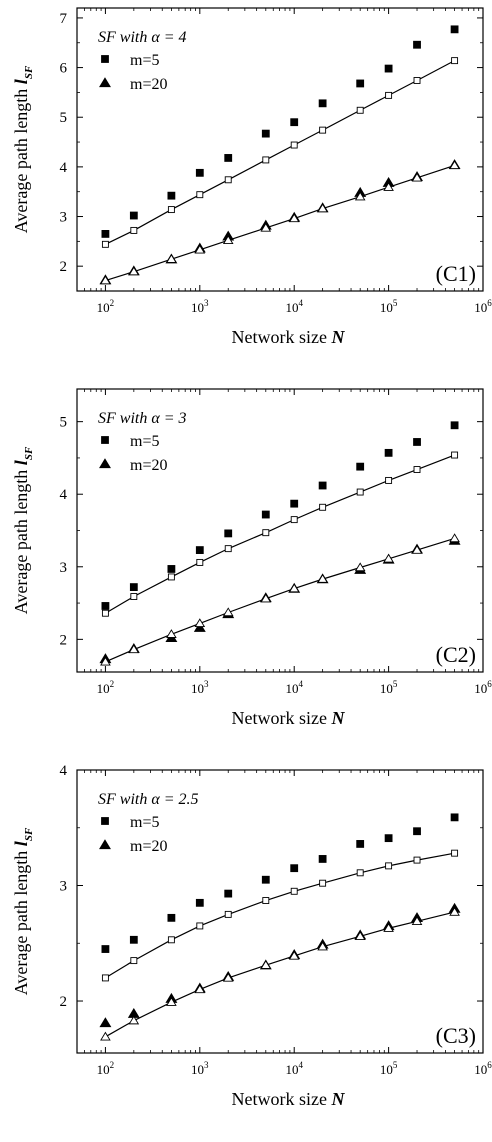  I want to click on y-tick-label: 6, so click(64, 69).